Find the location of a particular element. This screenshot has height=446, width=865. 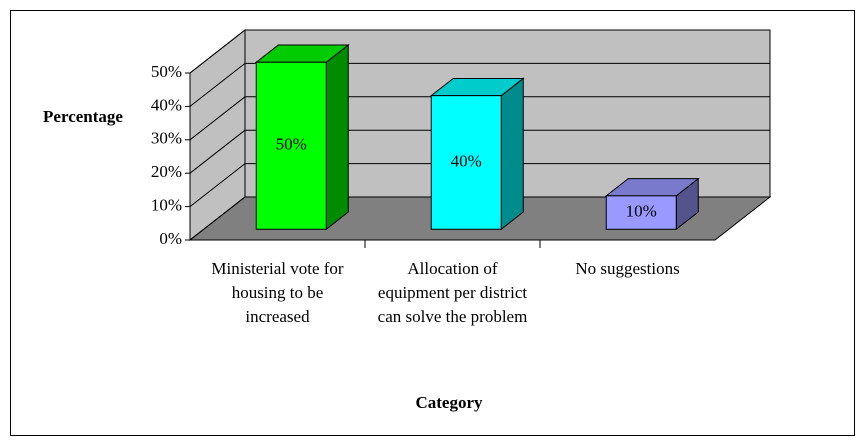

data-label: 10% is located at coordinates (641, 210).